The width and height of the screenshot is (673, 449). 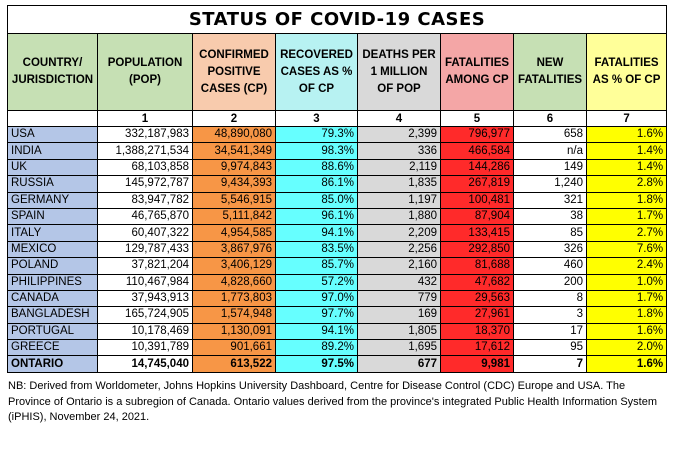 I want to click on cell: 8, so click(x=550, y=298).